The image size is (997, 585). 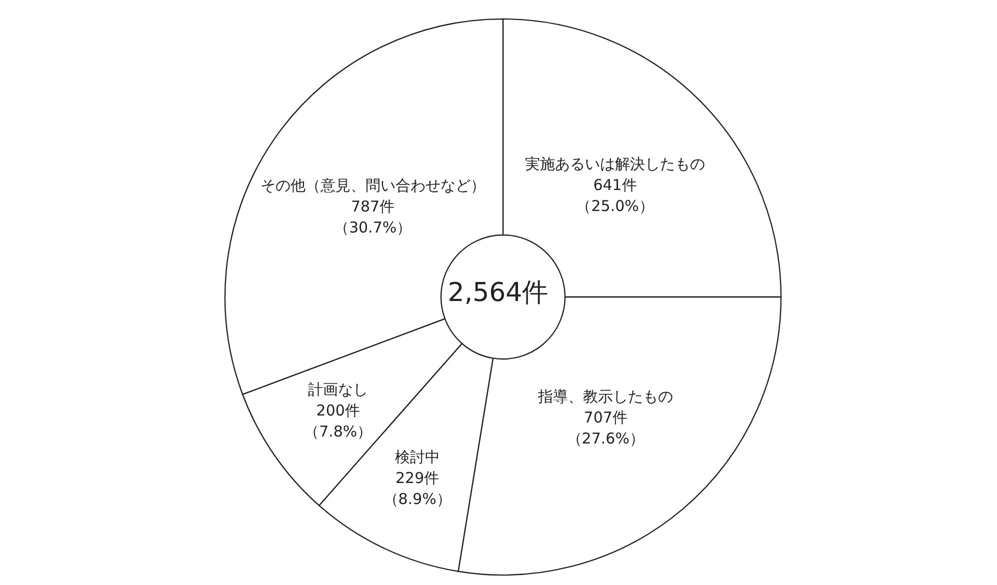 What do you see at coordinates (373, 217) in the screenshot?
I see `data-label: 787件（30.7%）` at bounding box center [373, 217].